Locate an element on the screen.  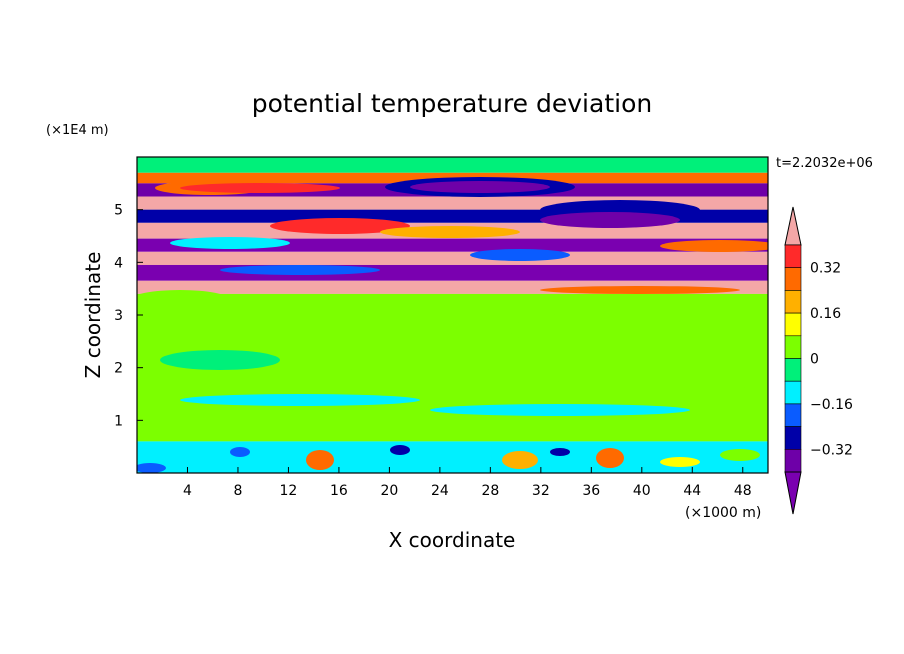
x-tick-label: 16 is located at coordinates (339, 491).